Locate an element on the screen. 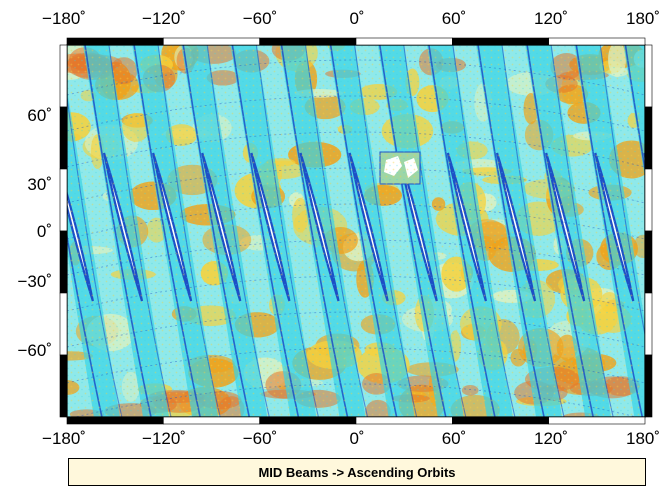 The height and width of the screenshot is (489, 667). top-lon-label-neg180: −180˚ is located at coordinates (64, 18).